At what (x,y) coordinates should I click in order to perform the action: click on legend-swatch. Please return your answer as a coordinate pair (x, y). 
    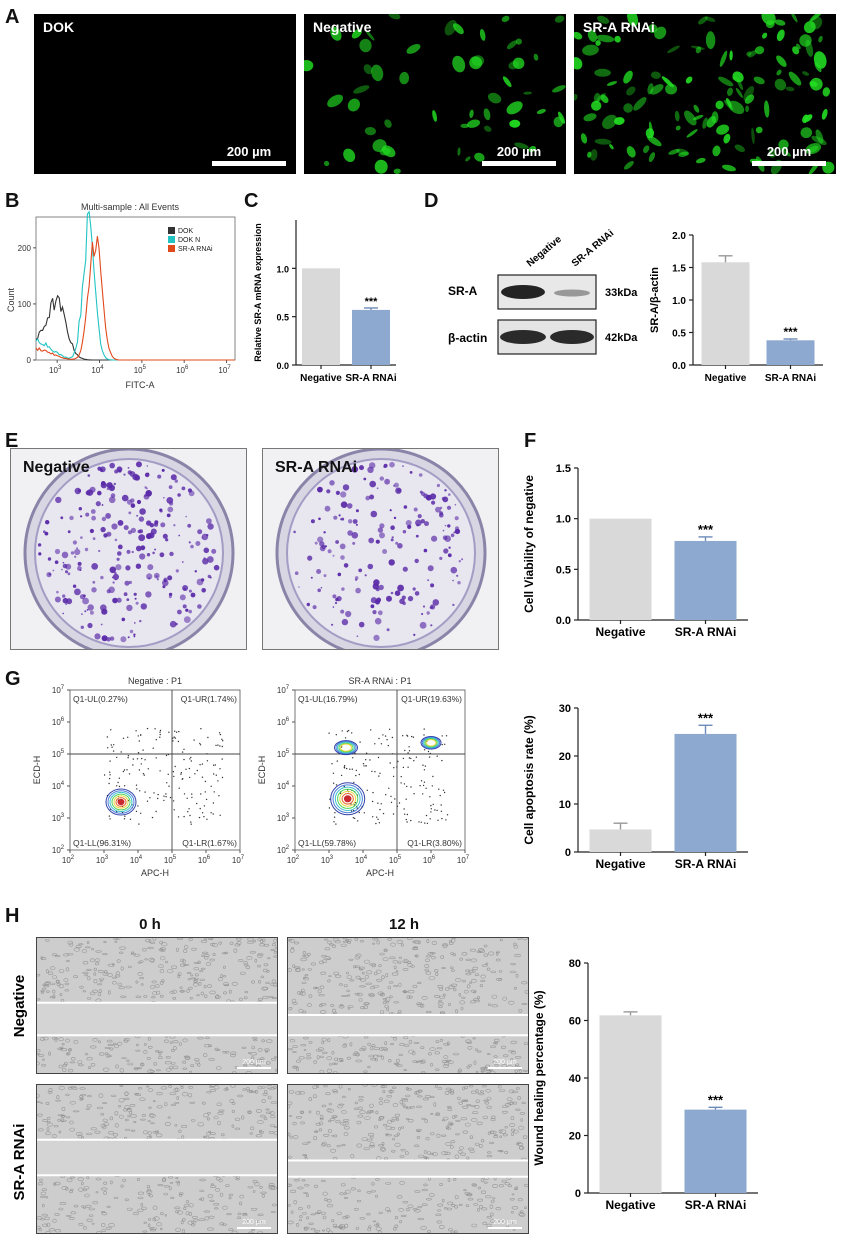
    Looking at the image, I should click on (171, 230).